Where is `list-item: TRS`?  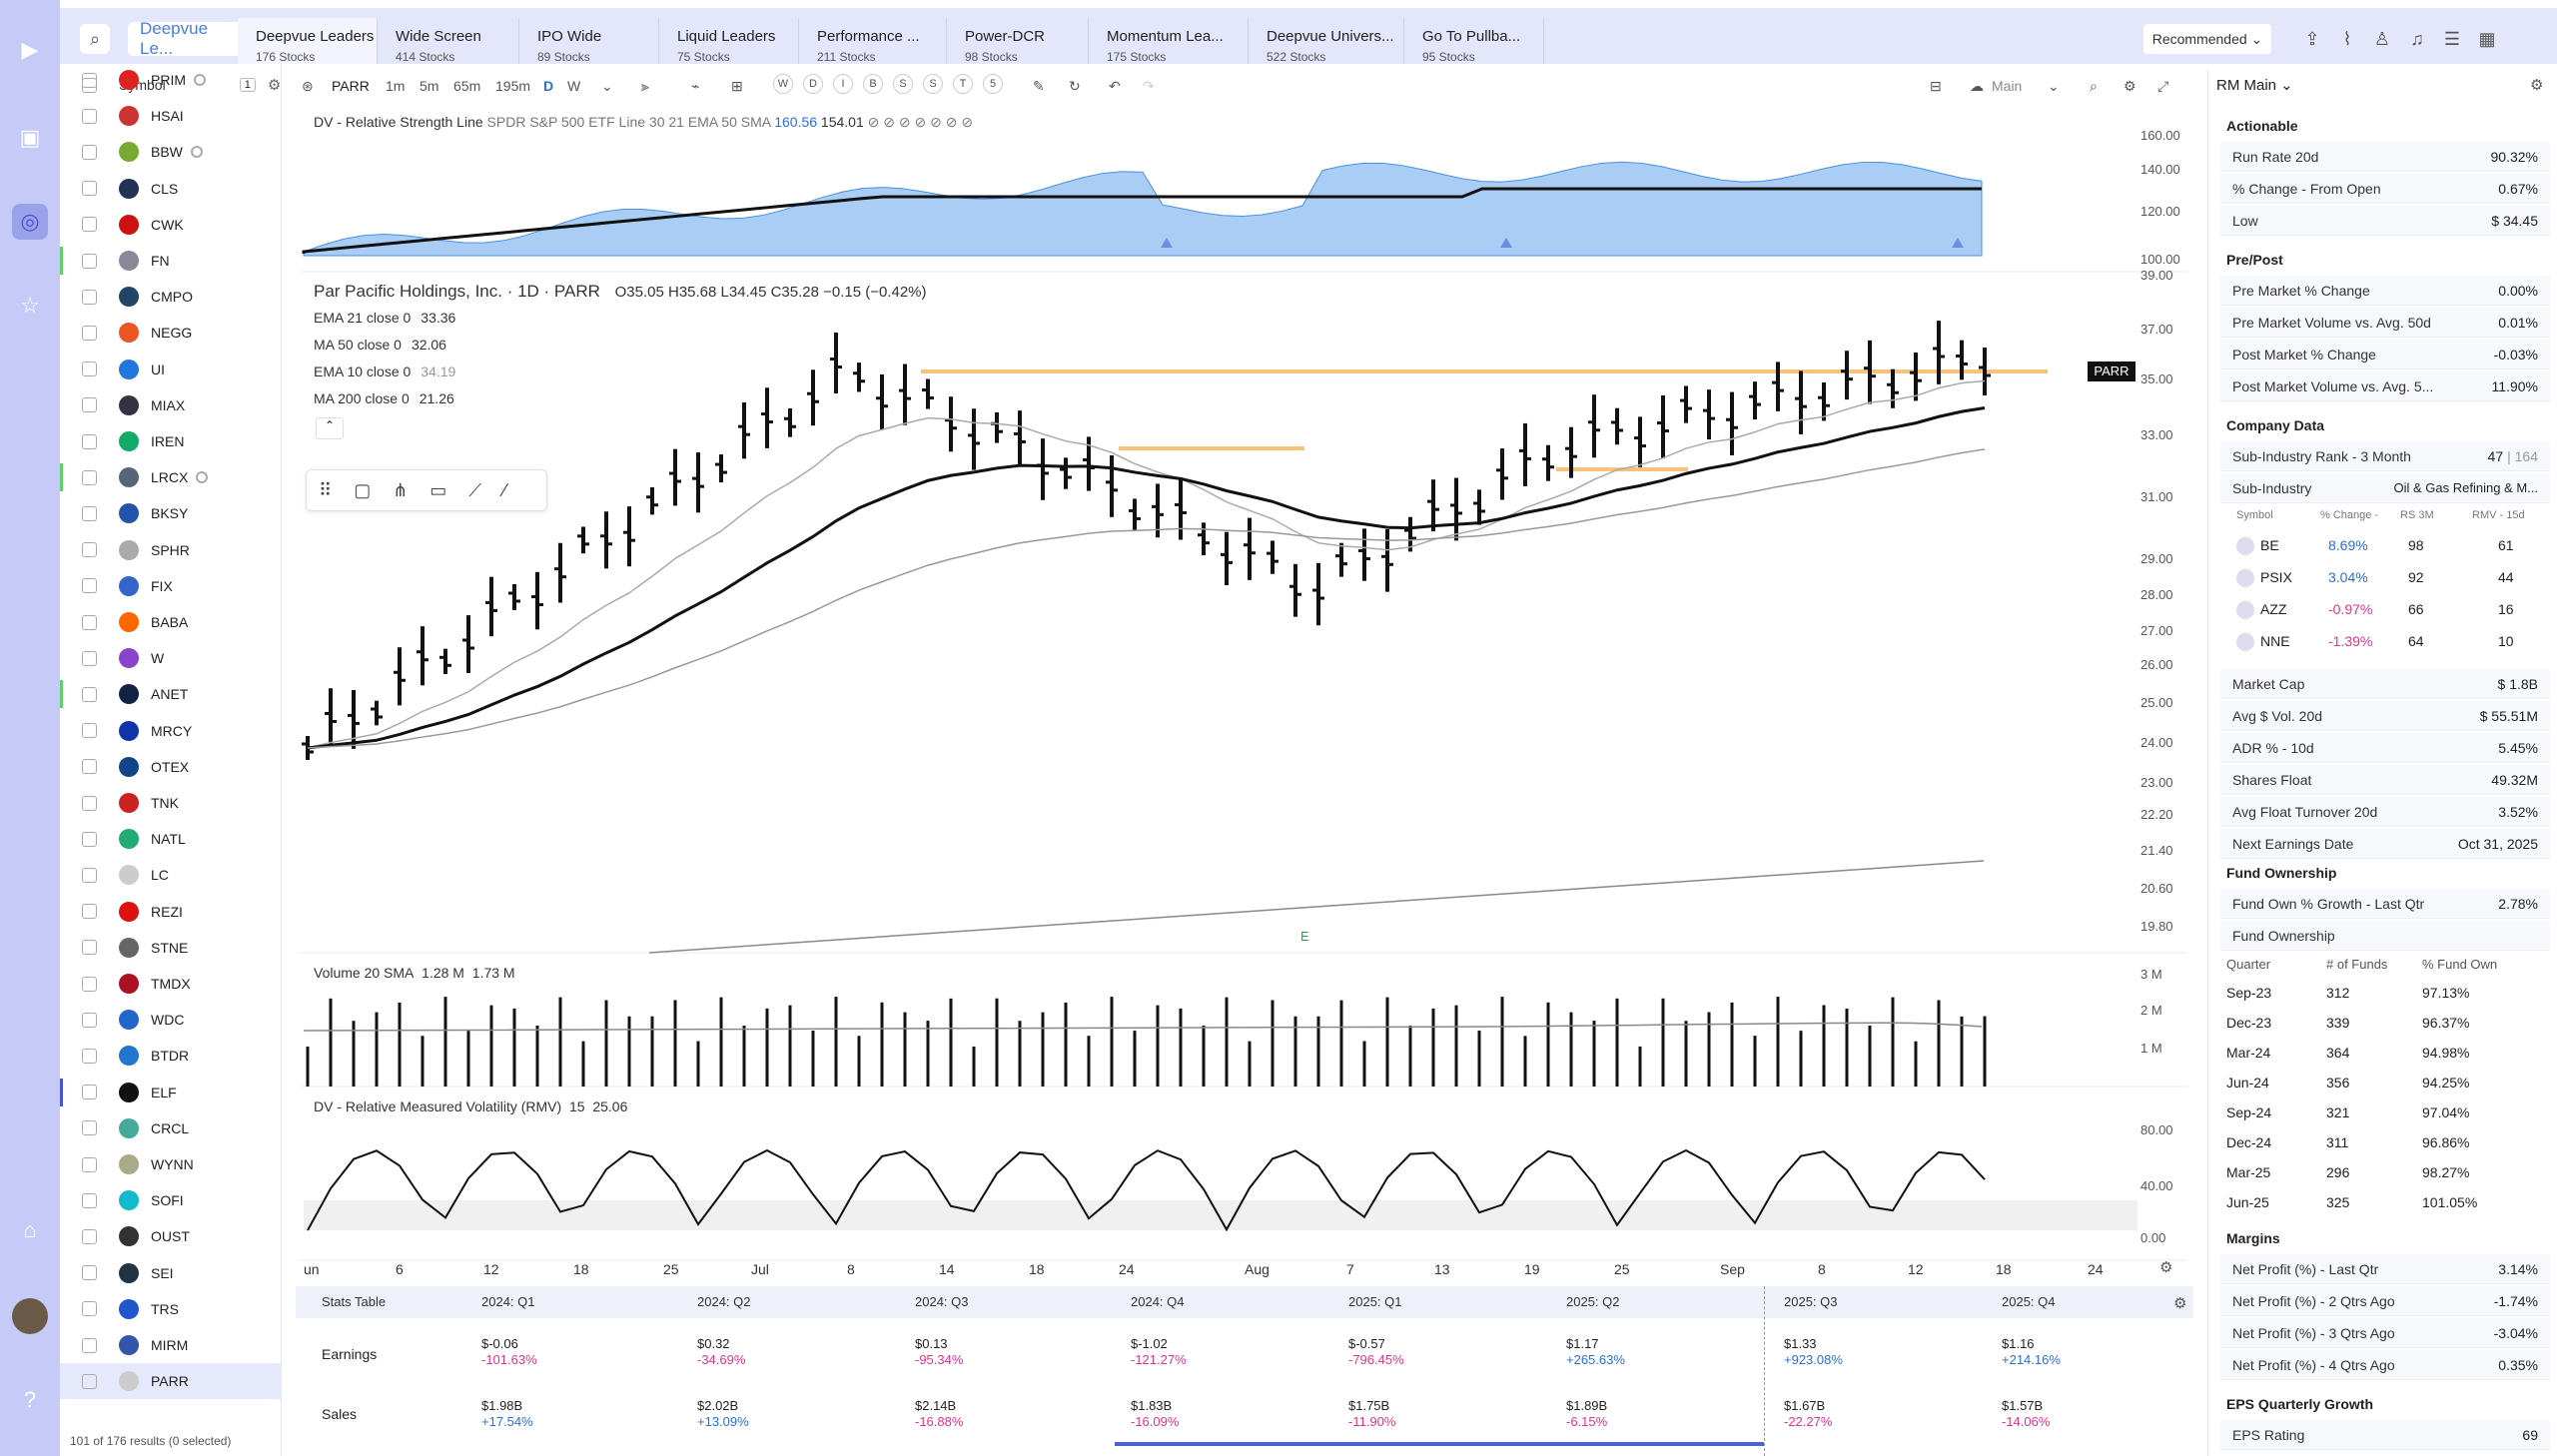 list-item: TRS is located at coordinates (171, 1309).